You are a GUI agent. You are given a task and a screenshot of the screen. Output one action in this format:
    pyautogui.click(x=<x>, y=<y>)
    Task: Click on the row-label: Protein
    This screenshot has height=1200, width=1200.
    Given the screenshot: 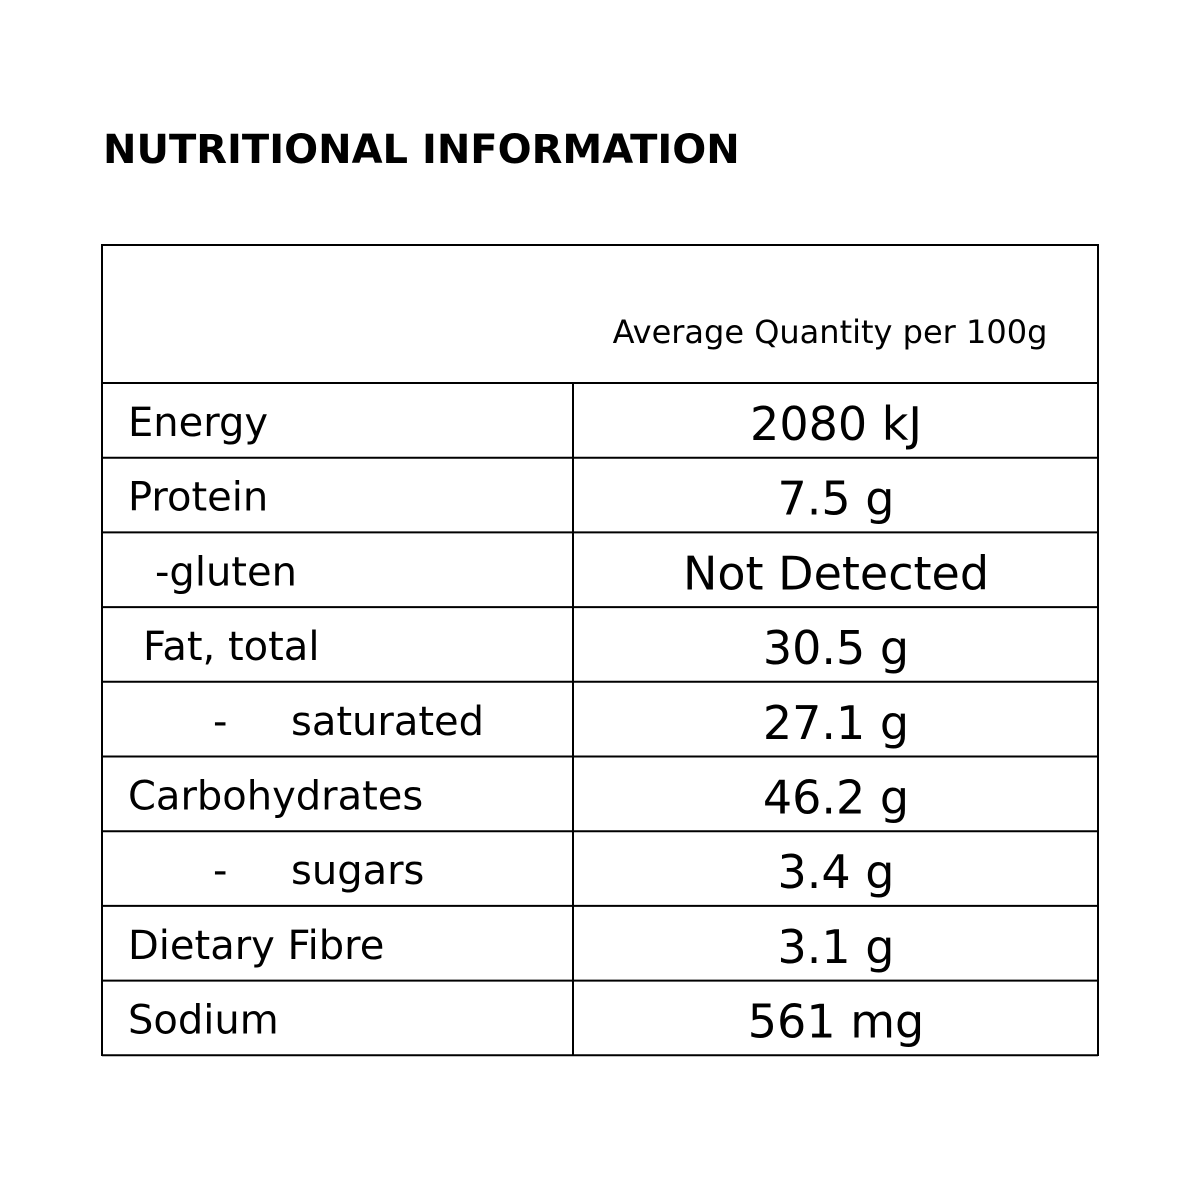 What is the action you would take?
    pyautogui.click(x=198, y=498)
    